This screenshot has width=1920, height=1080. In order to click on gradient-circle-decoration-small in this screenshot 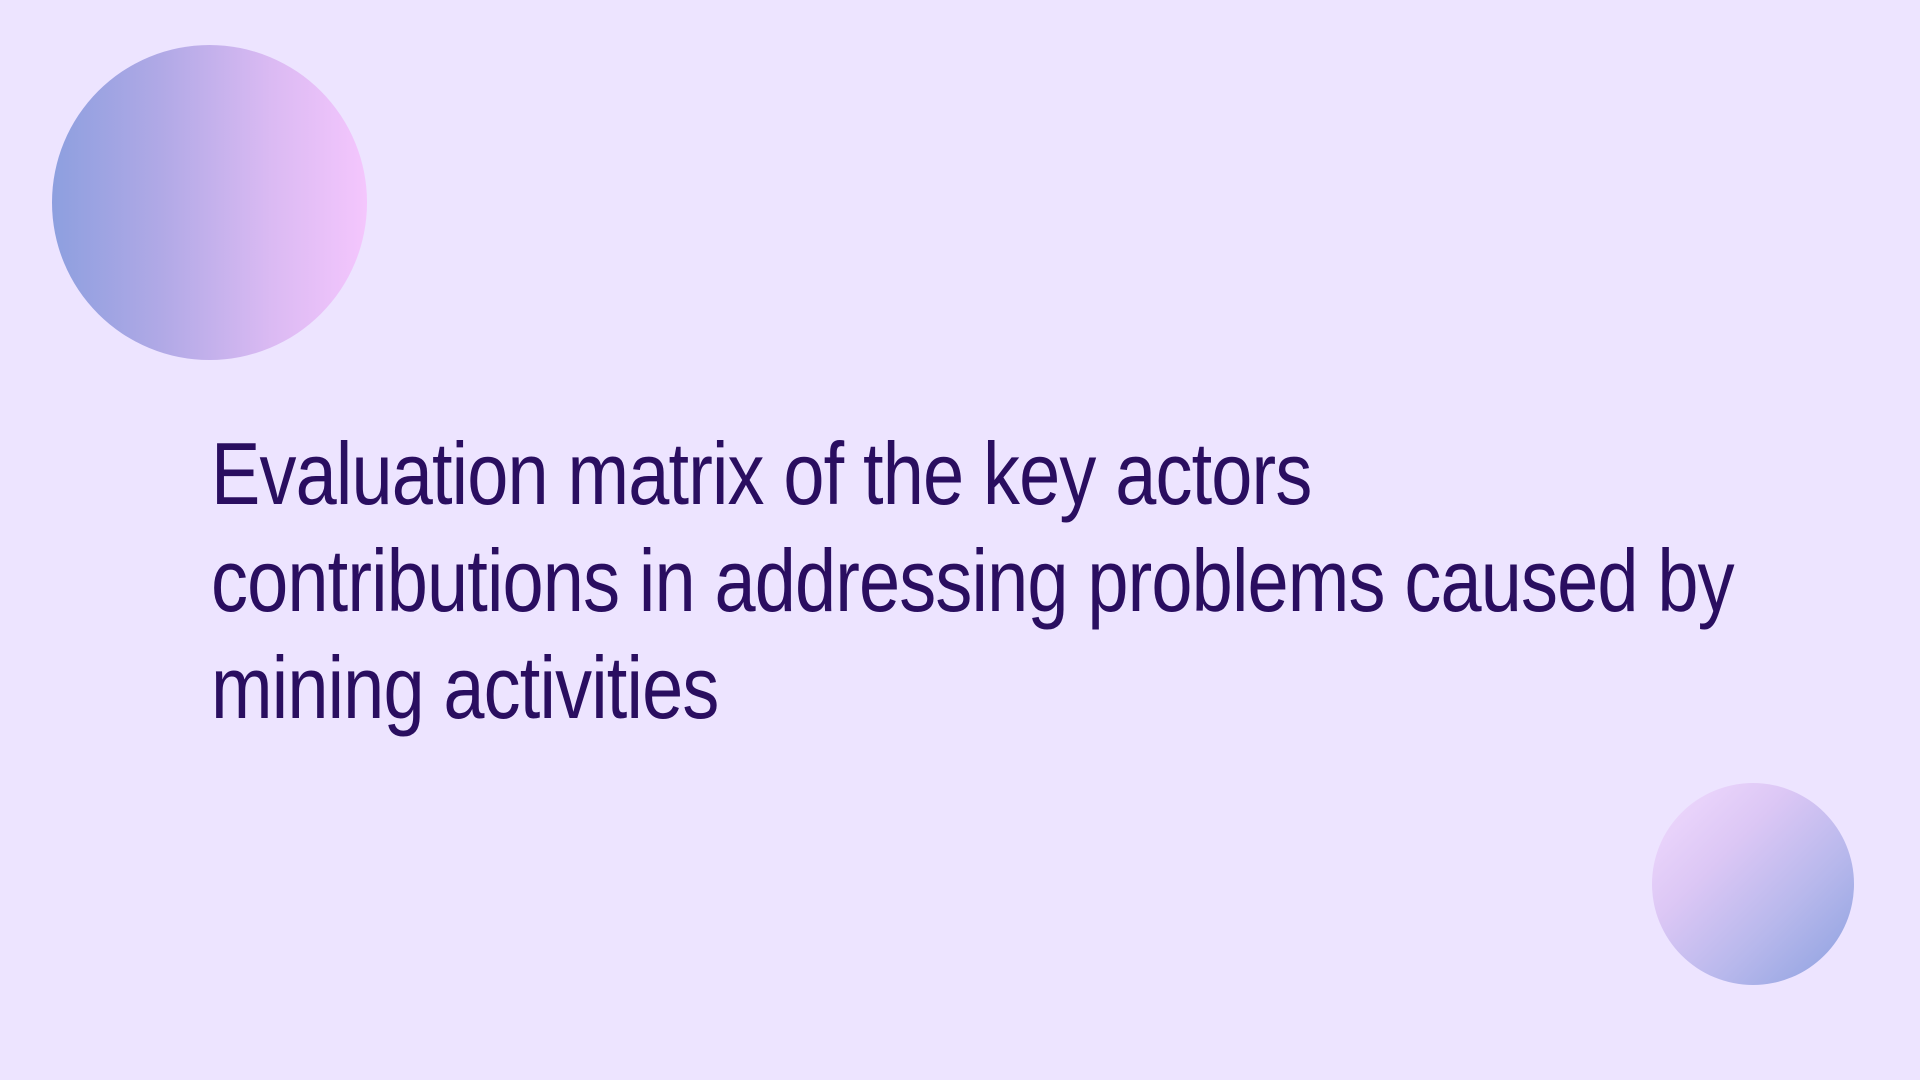, I will do `click(1753, 884)`.